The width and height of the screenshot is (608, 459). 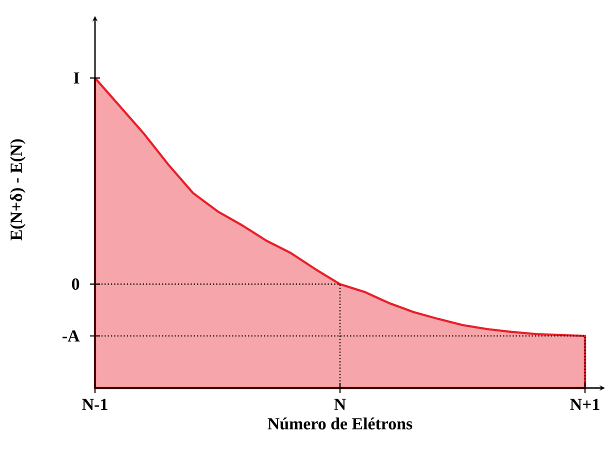 What do you see at coordinates (585, 404) in the screenshot?
I see `x-tick-label: N+1` at bounding box center [585, 404].